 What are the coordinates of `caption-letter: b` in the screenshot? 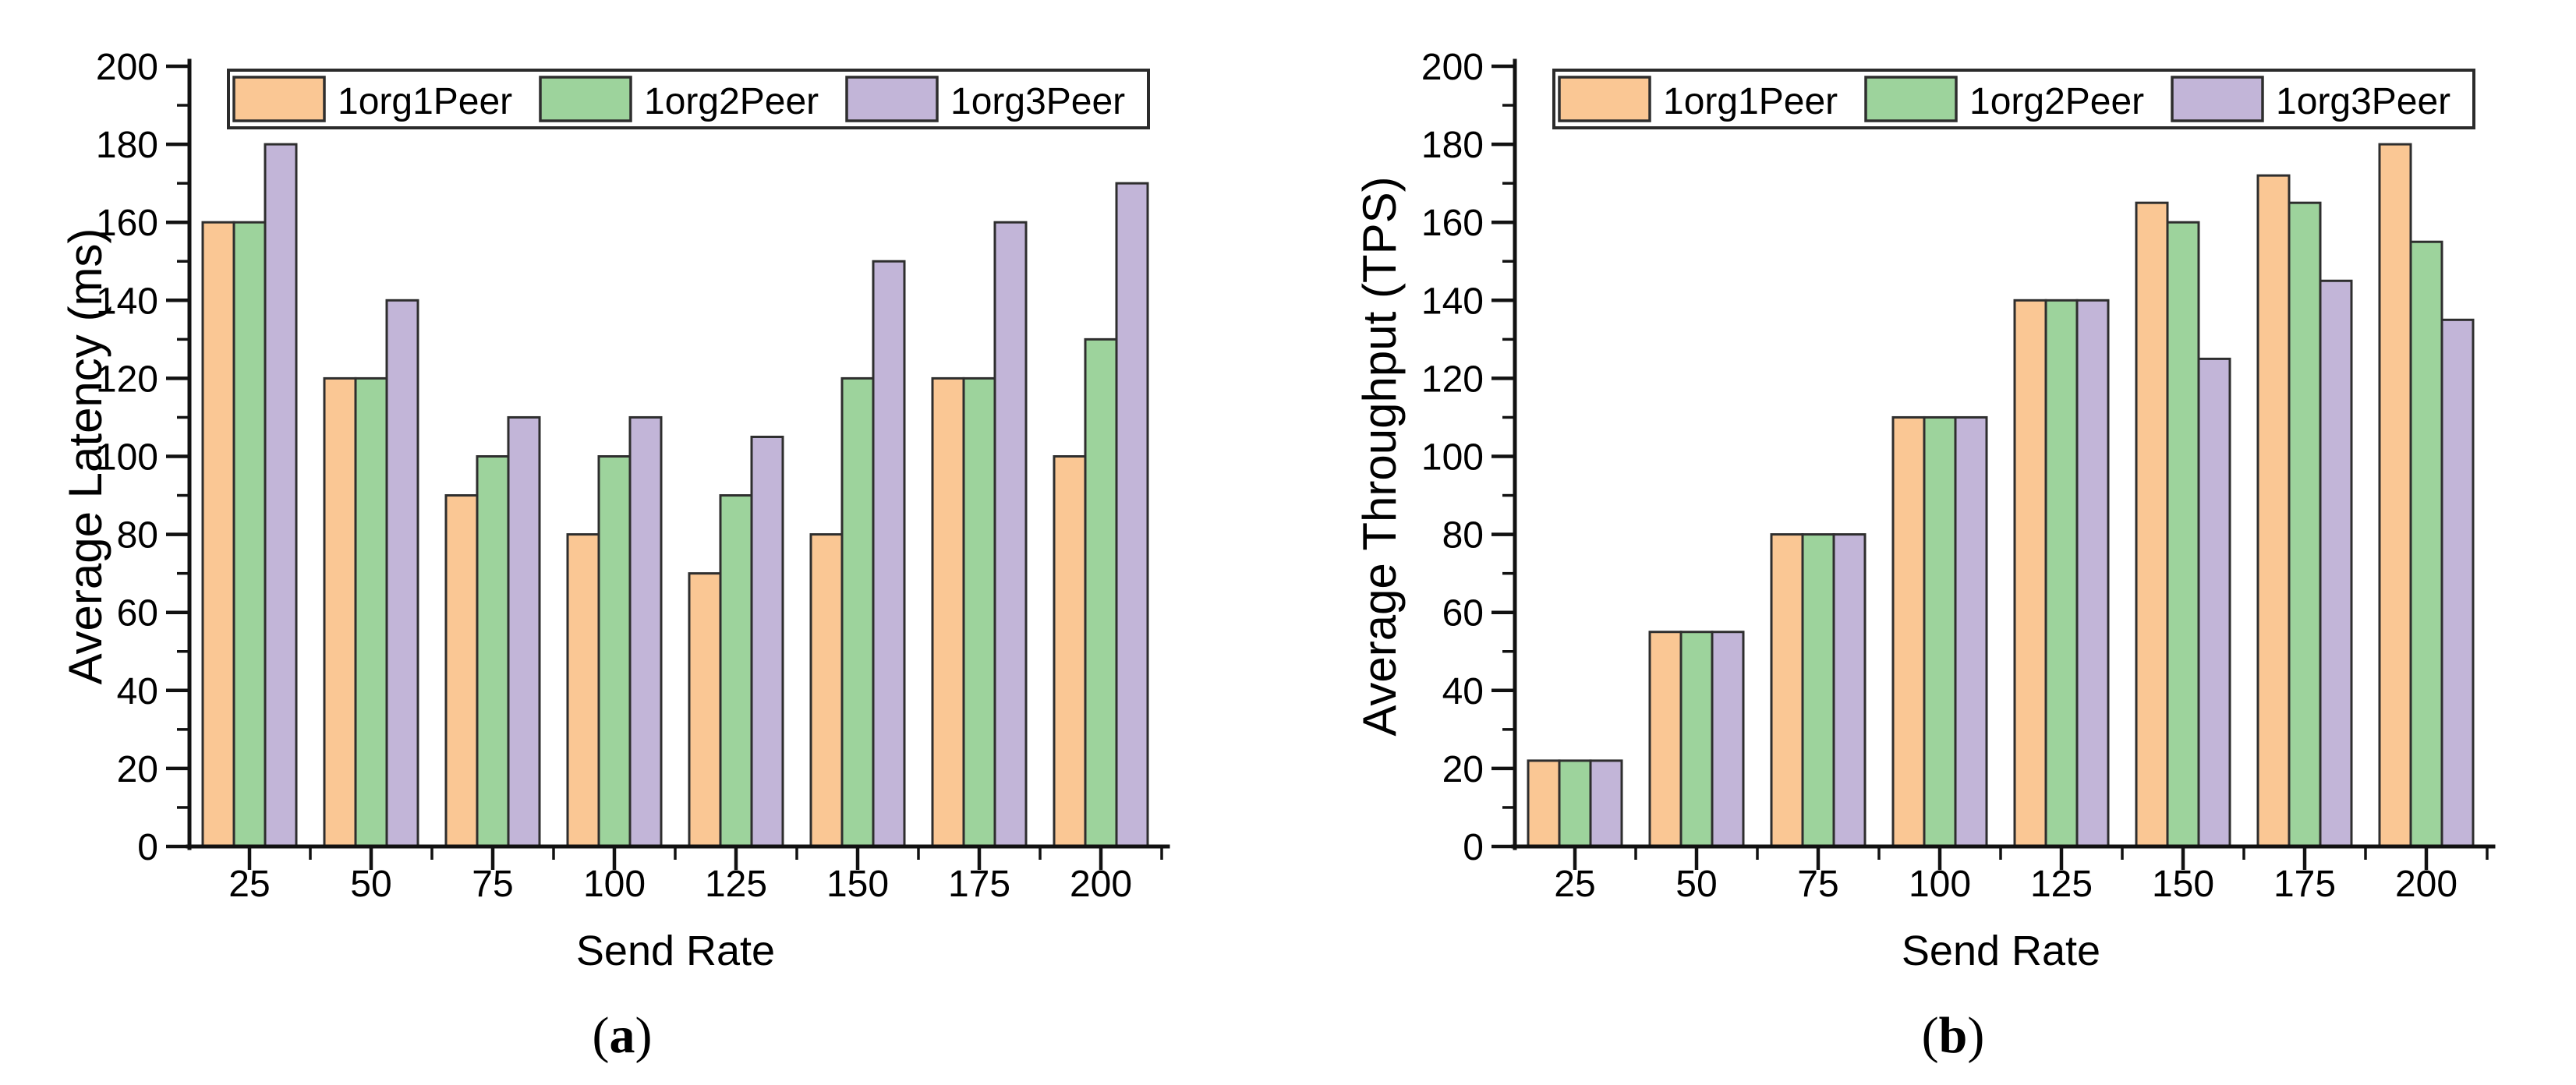 It's located at (1953, 1035).